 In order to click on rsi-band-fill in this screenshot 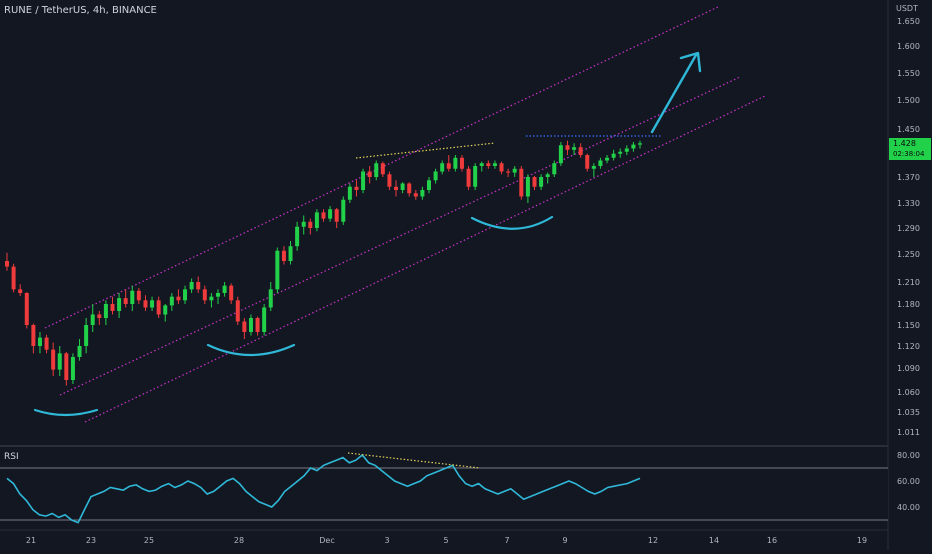, I will do `click(444, 494)`.